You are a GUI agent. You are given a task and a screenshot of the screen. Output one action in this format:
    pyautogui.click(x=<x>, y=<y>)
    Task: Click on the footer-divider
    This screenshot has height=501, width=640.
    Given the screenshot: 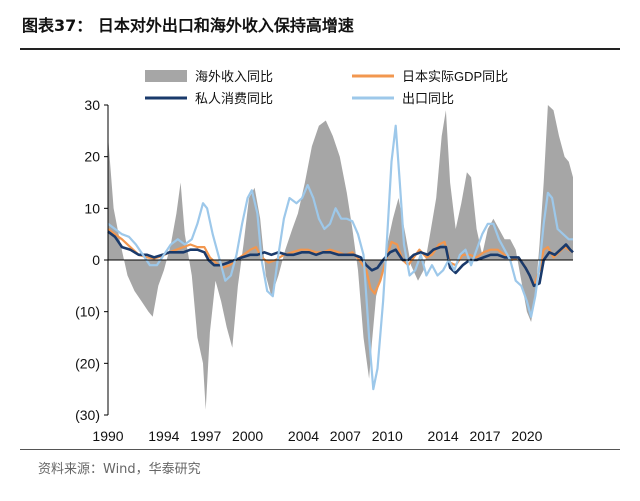 What is the action you would take?
    pyautogui.click(x=320, y=449)
    